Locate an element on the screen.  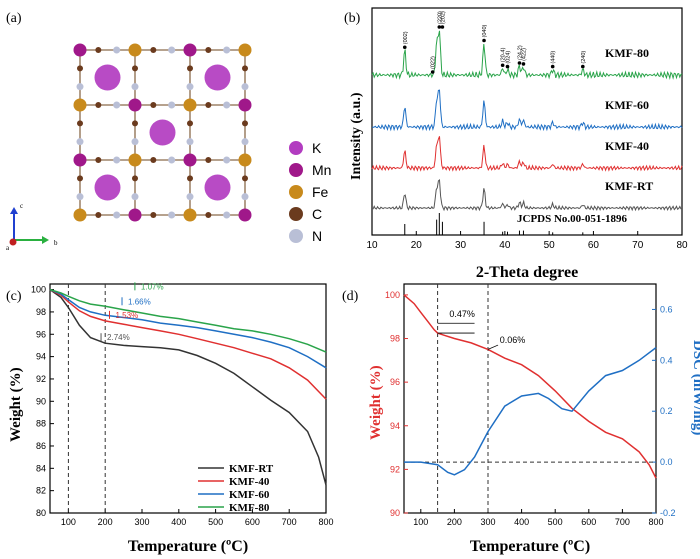
dsc-x-tick-label: 800 is located at coordinates (655, 522).